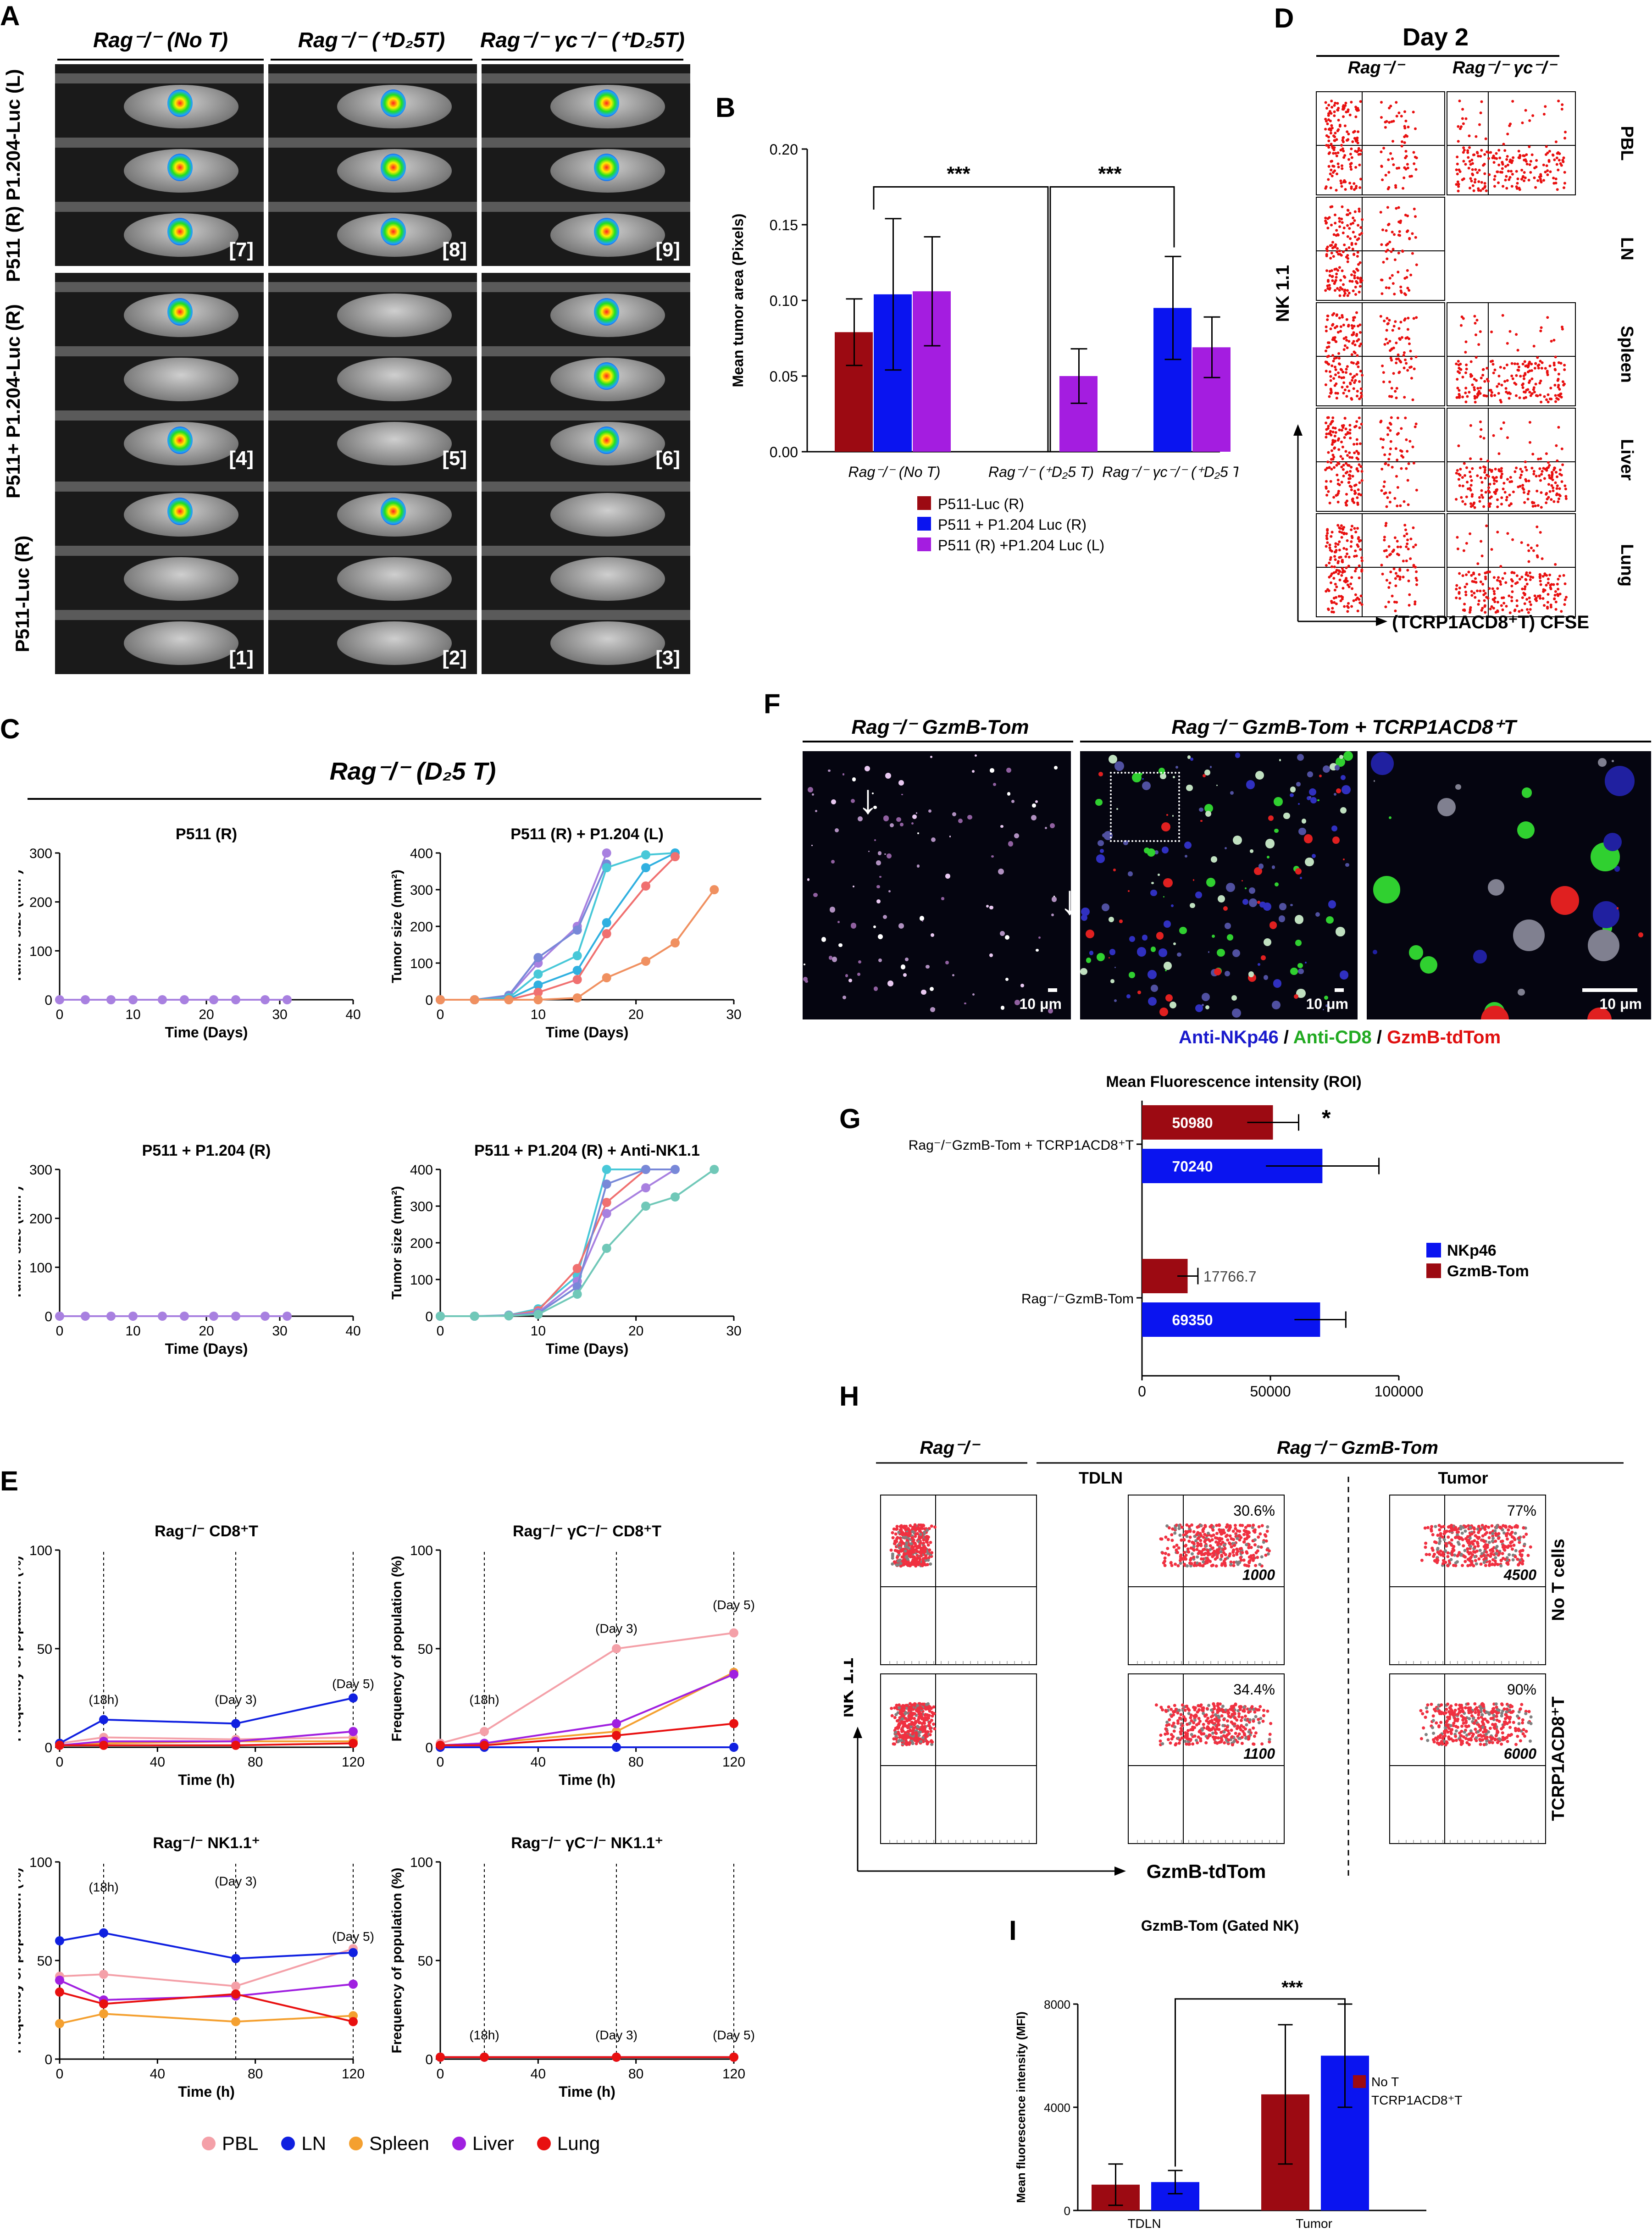 The height and width of the screenshot is (2232, 1652). I want to click on value-label: 70240, so click(1192, 1166).